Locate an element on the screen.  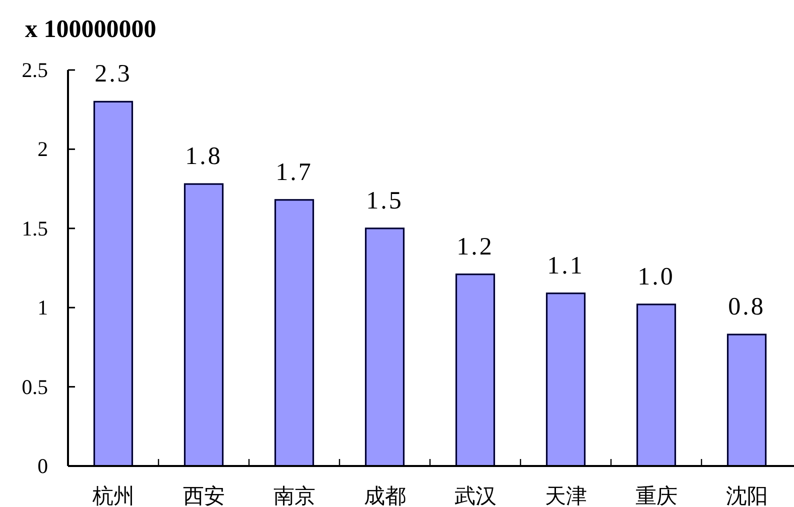
y-axis-title: x 100000000 is located at coordinates (90, 29).